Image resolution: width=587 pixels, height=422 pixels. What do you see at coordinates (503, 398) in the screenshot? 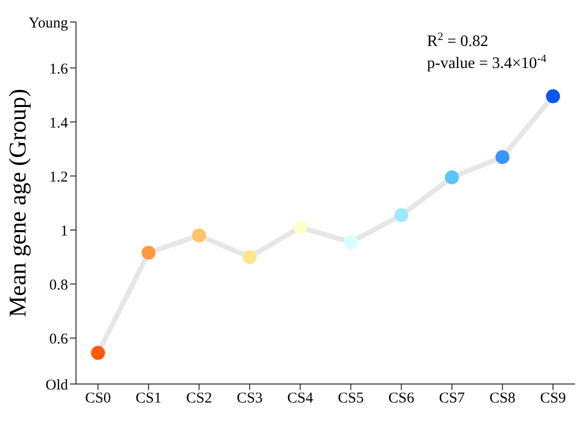
I see `x-tick-label: CS8` at bounding box center [503, 398].